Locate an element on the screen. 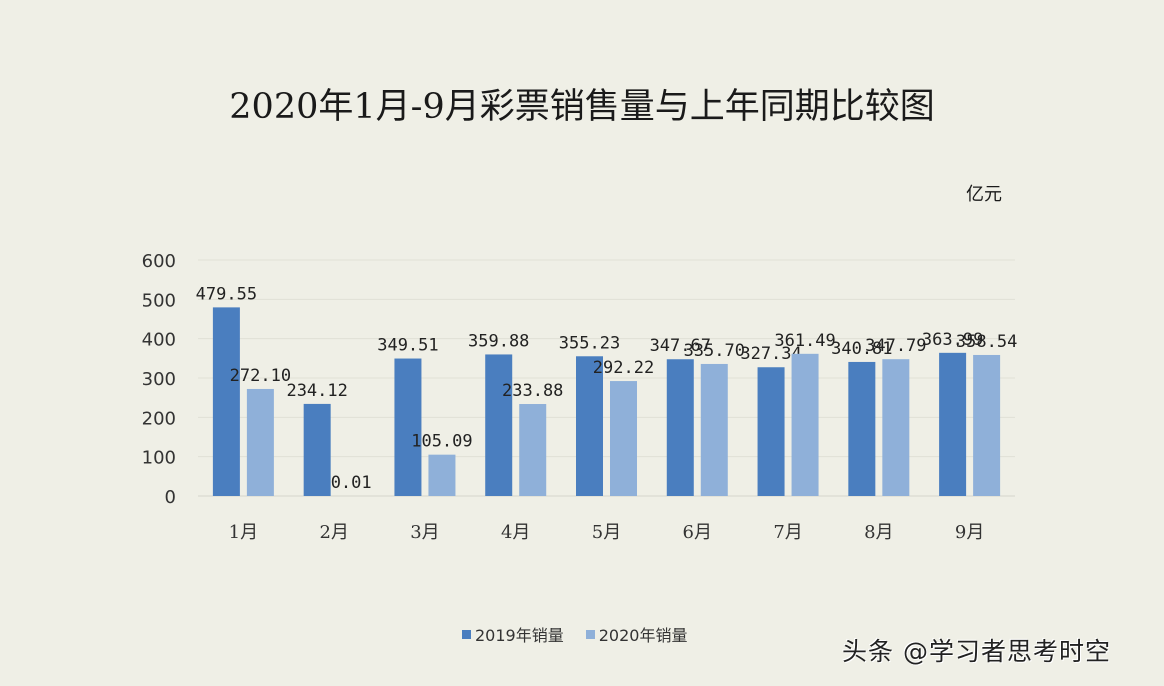 This screenshot has width=1164, height=686. data-label: 479.55 is located at coordinates (226, 294).